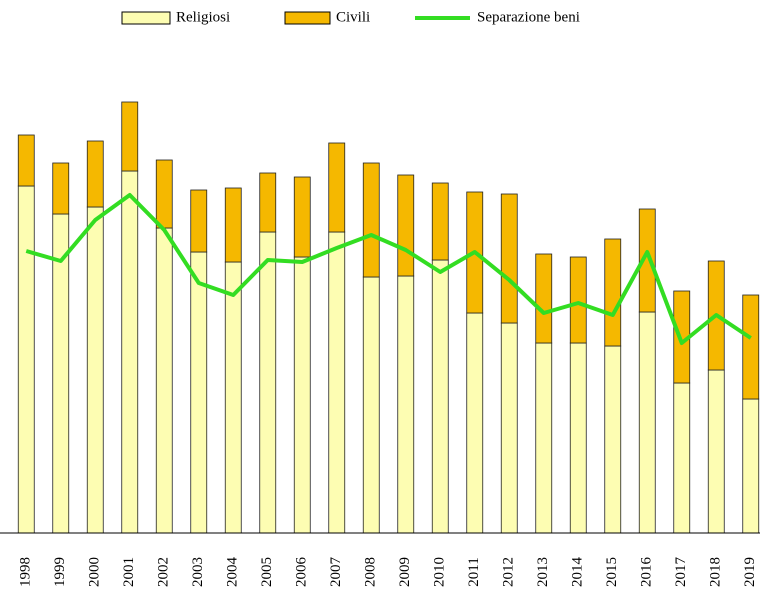  Describe the element at coordinates (440, 572) in the screenshot. I see `x-tick-label: 2010` at that location.